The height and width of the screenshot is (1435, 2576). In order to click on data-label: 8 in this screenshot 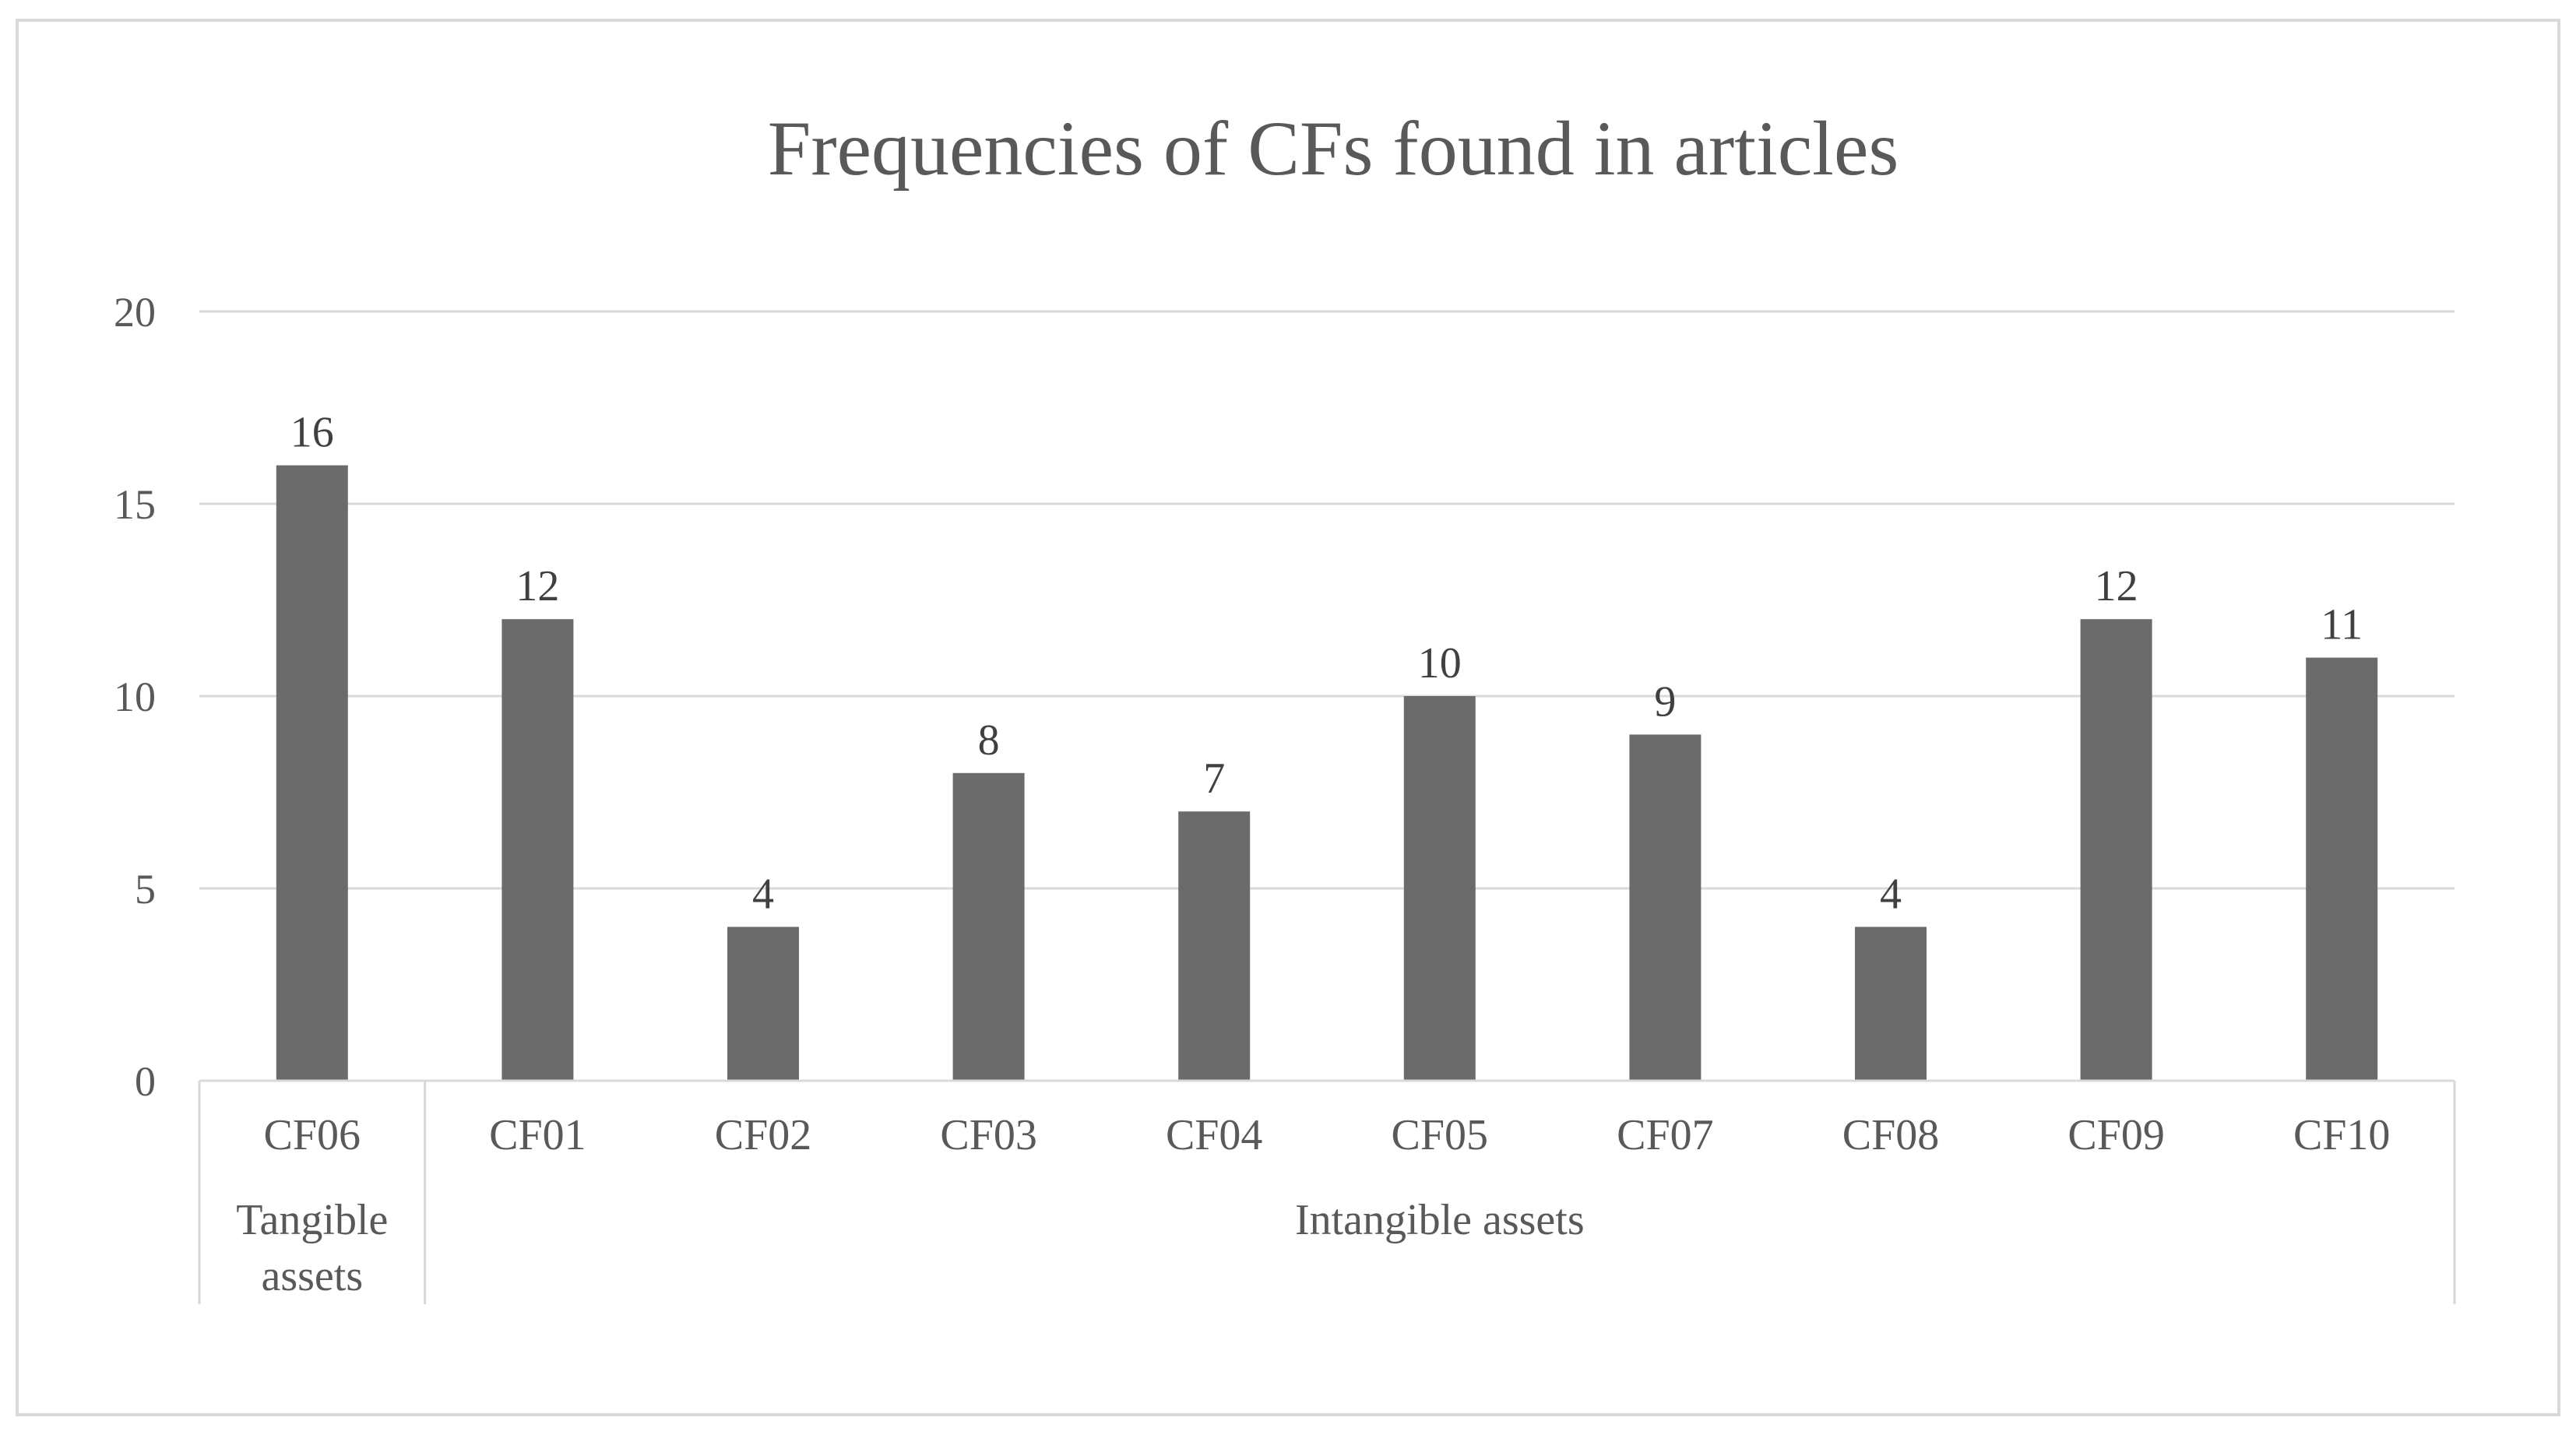, I will do `click(989, 740)`.